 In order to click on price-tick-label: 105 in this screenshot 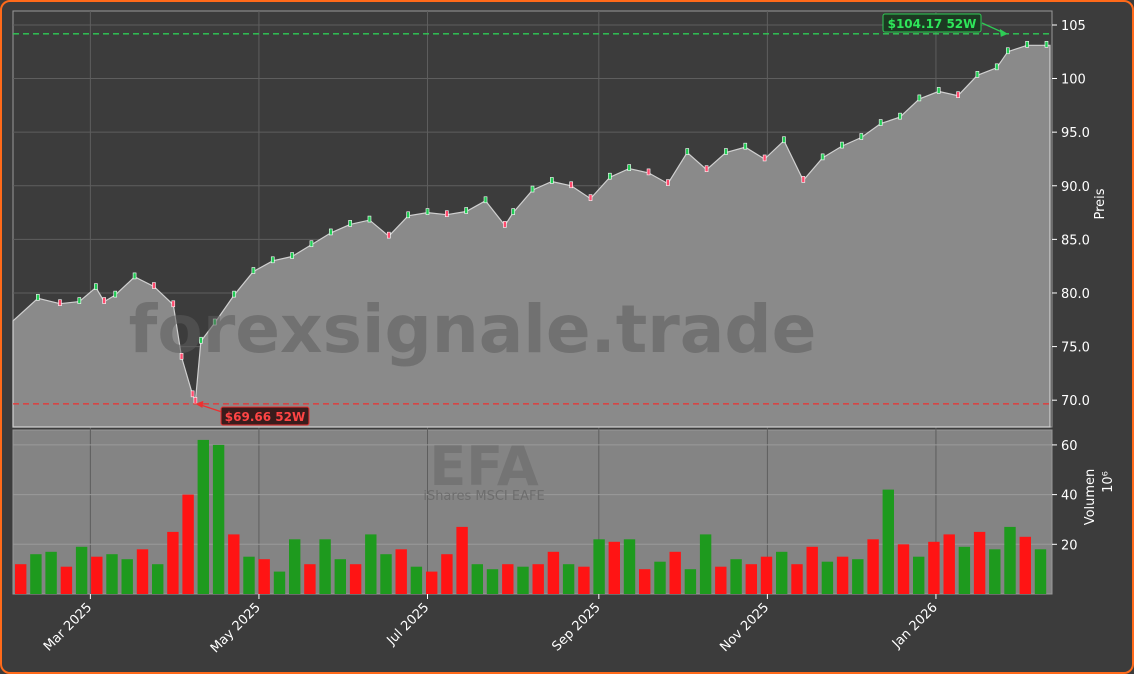, I will do `click(1073, 26)`.